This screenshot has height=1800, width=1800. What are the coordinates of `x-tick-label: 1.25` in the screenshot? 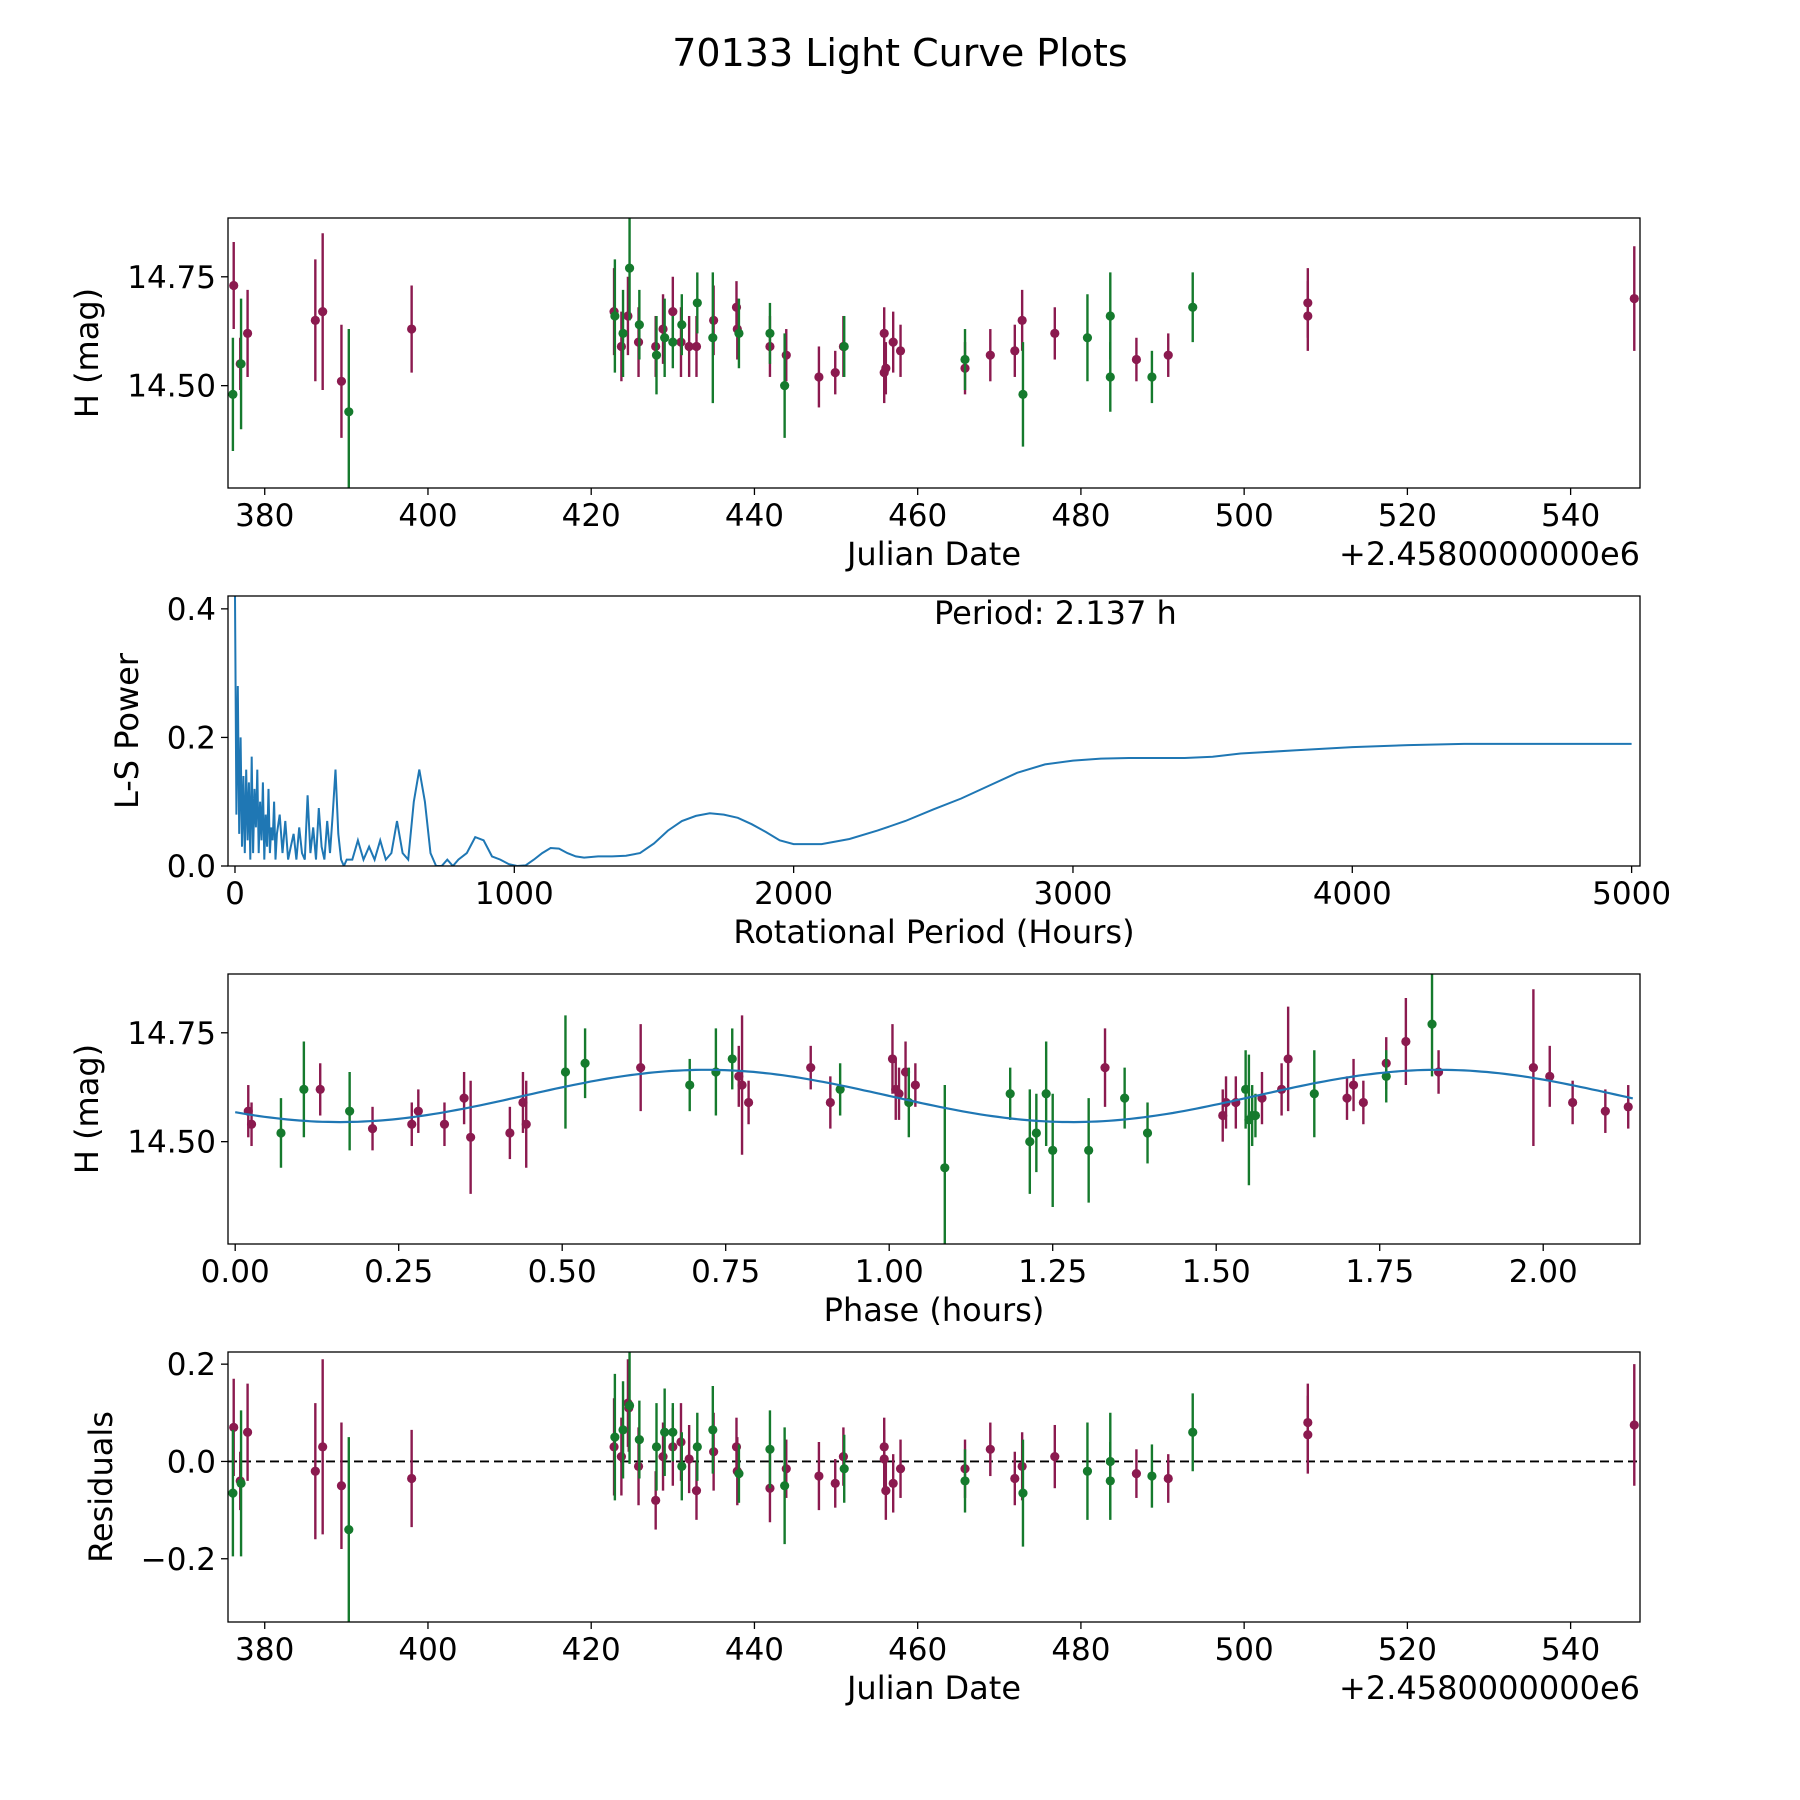 It's located at (1052, 1272).